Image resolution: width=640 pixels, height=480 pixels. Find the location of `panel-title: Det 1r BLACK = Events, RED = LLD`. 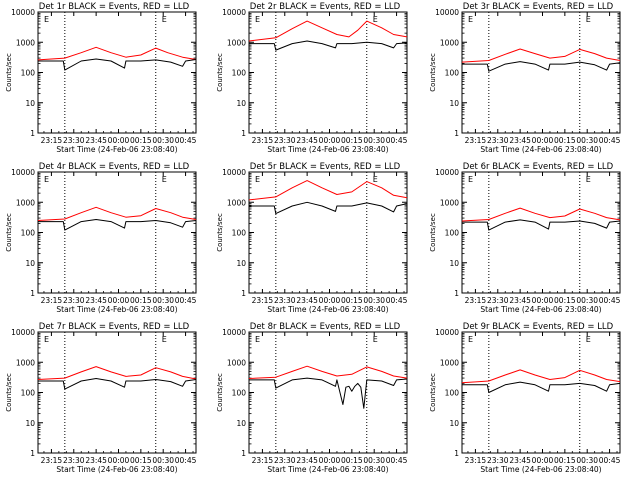

panel-title: Det 1r BLACK = Events, RED = LLD is located at coordinates (114, 7).